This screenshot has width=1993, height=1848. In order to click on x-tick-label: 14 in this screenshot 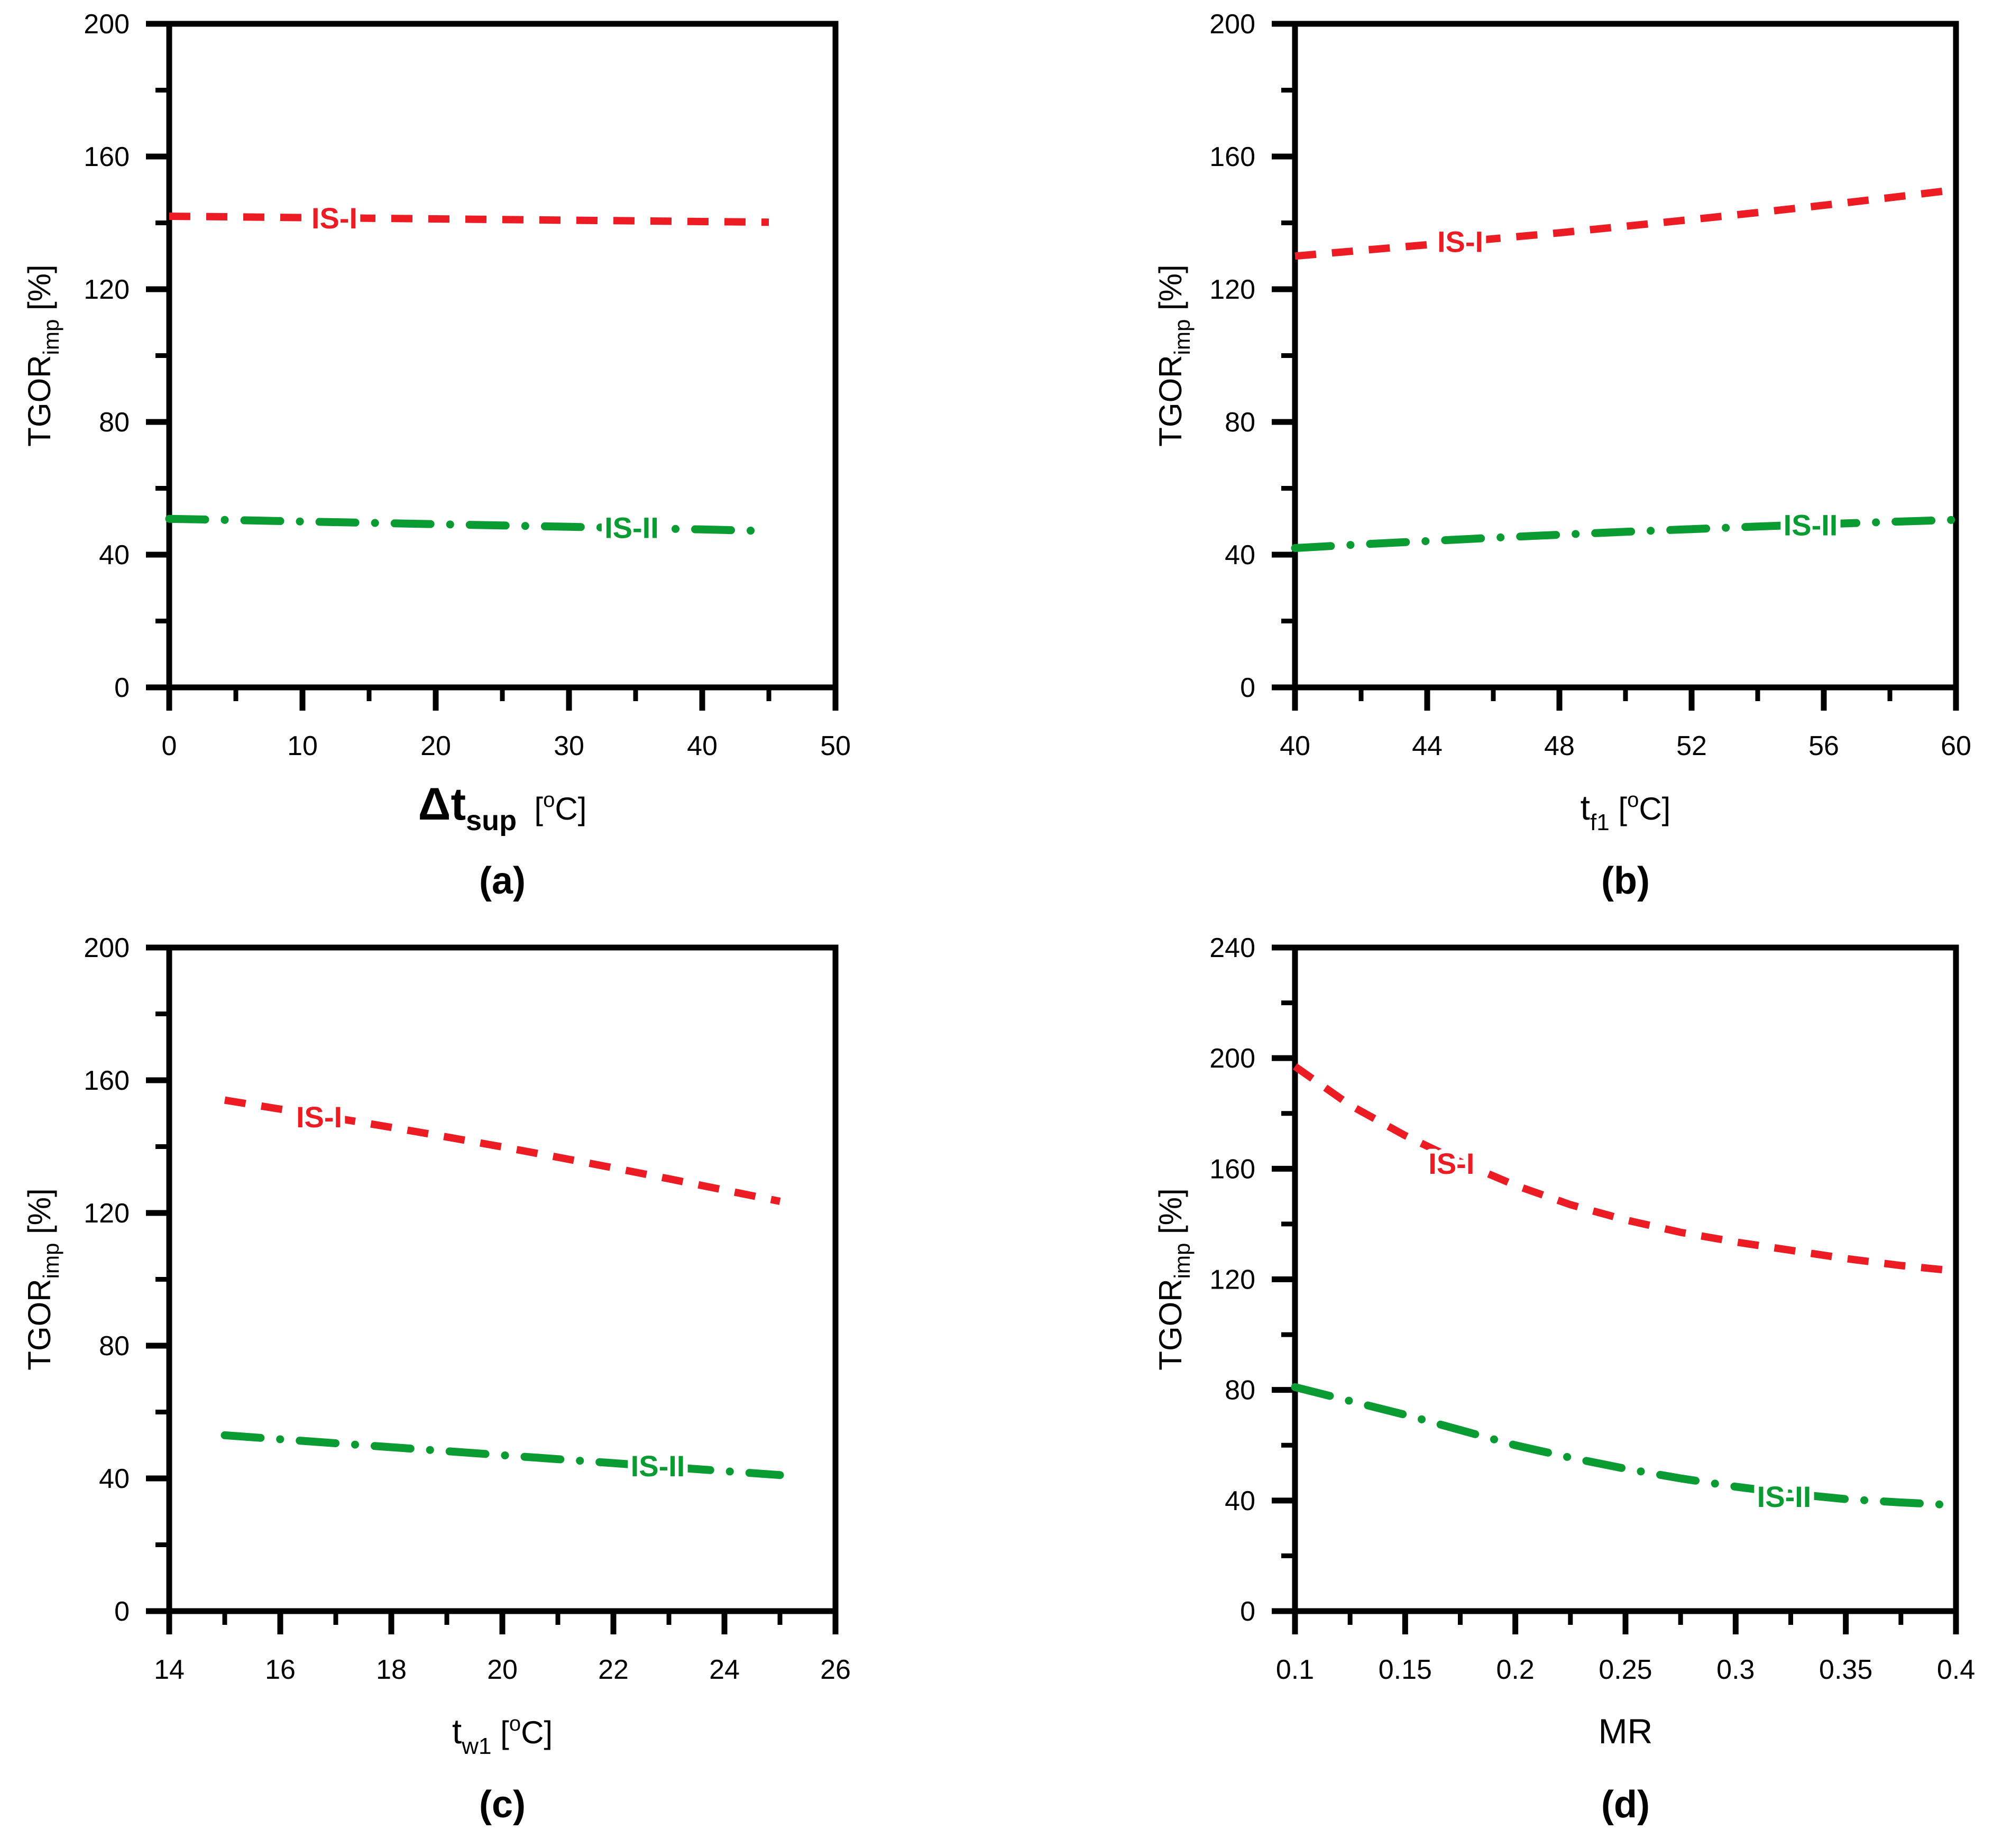, I will do `click(169, 1669)`.